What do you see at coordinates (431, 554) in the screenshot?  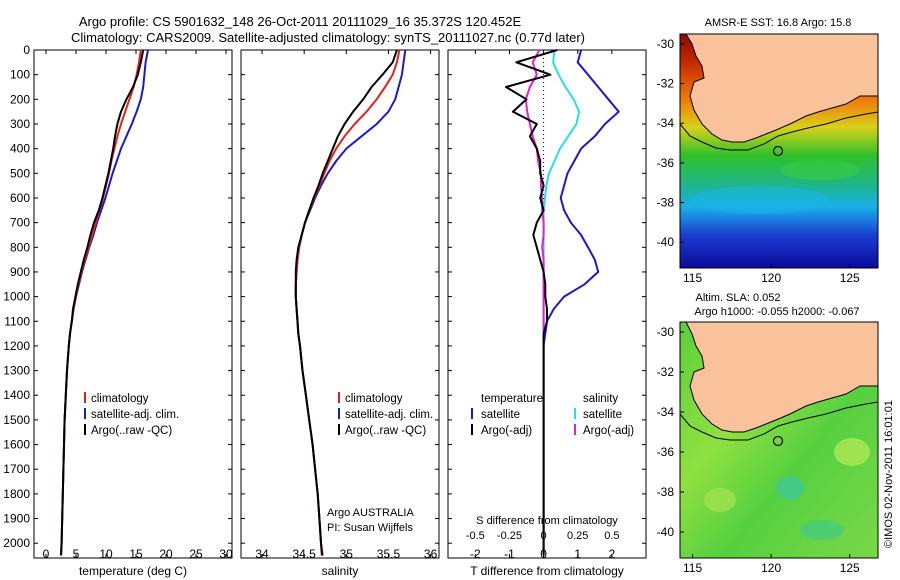 I see `x-tick-label: 36` at bounding box center [431, 554].